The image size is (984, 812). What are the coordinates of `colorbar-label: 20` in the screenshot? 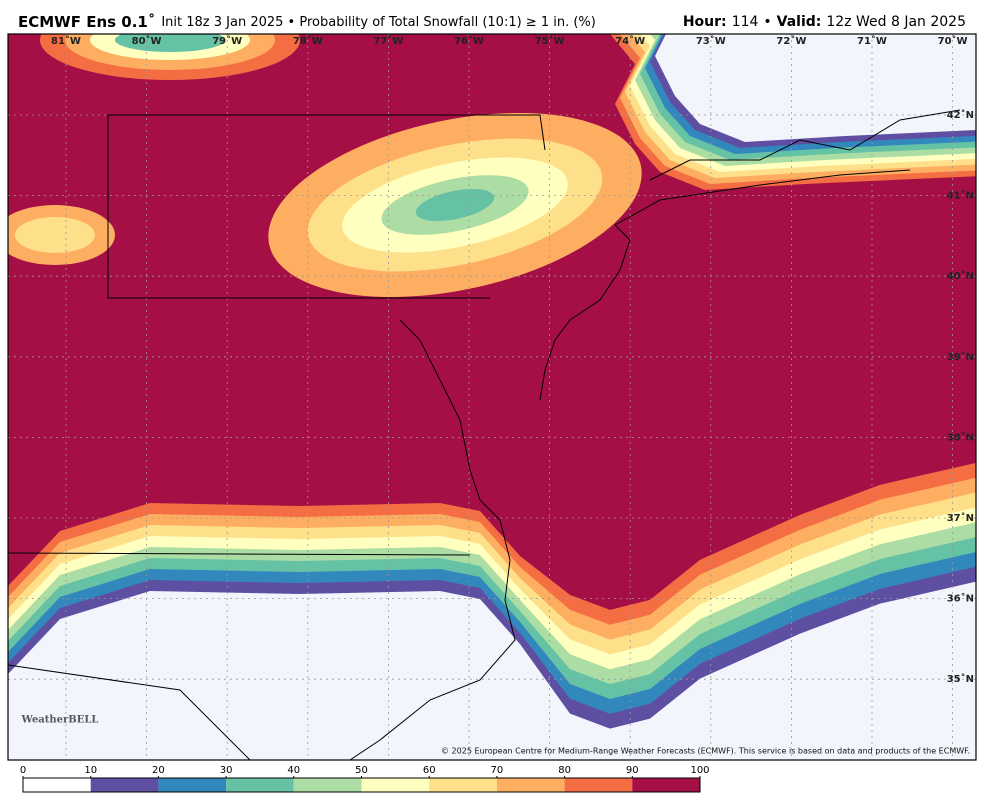 It's located at (158, 770).